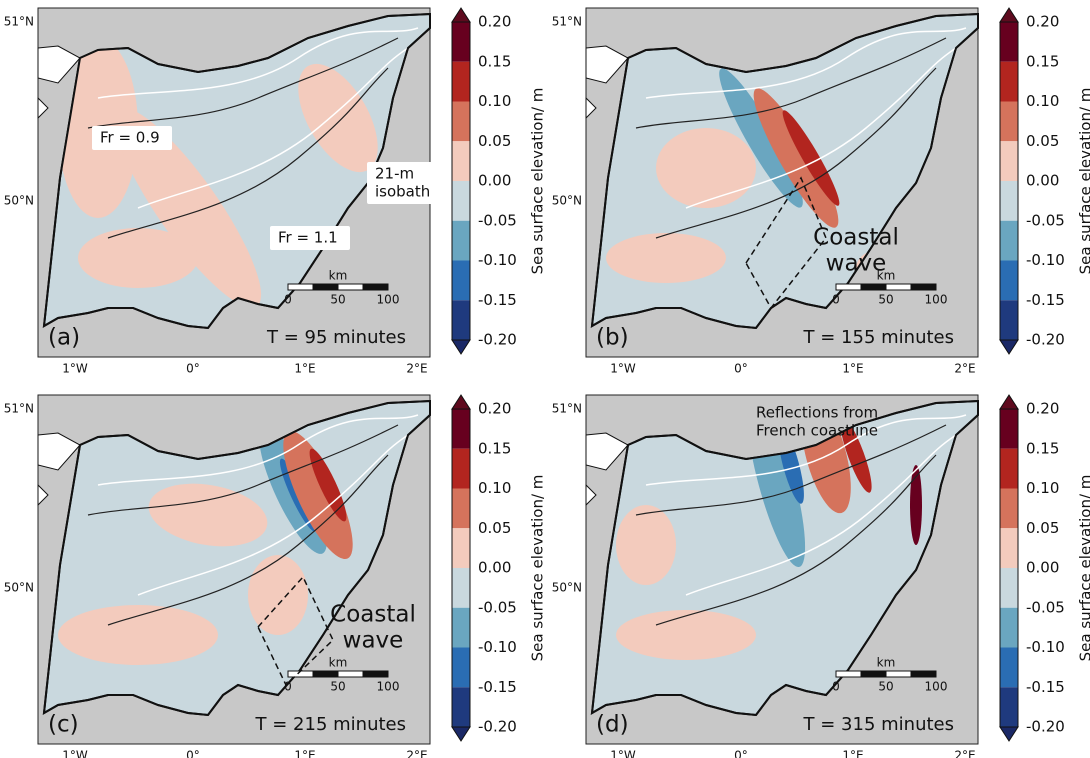 The height and width of the screenshot is (758, 1090). I want to click on panel-label: (a), so click(64, 338).